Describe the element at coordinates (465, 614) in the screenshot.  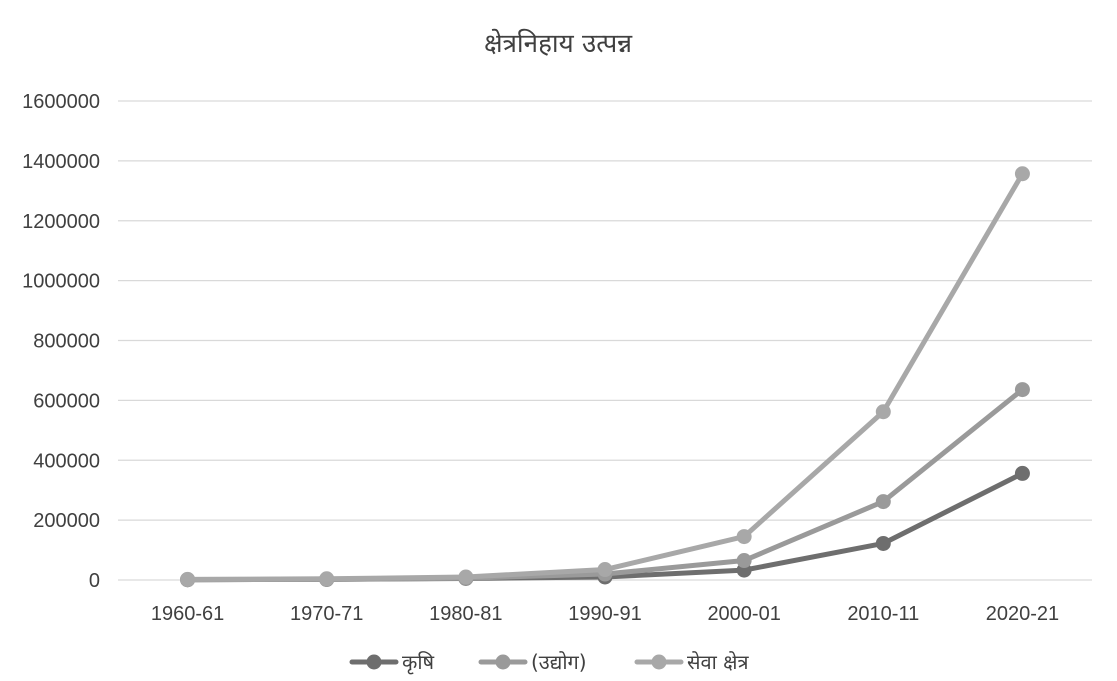
I see `x-tick-label: 1980-81` at that location.